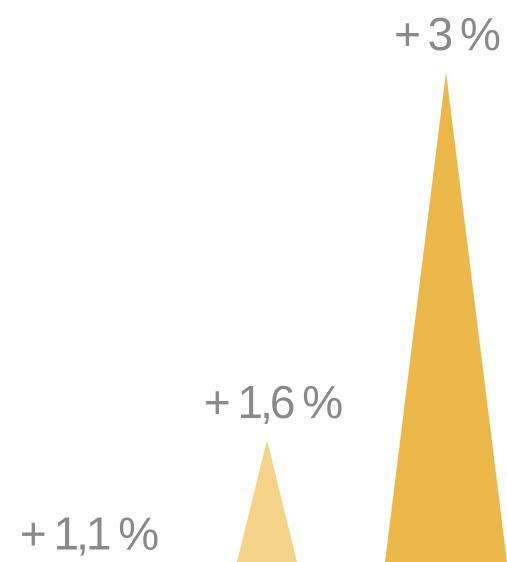 This screenshot has height=562, width=507. What do you see at coordinates (273, 402) in the screenshot?
I see `value-label: + 1,6 %` at bounding box center [273, 402].